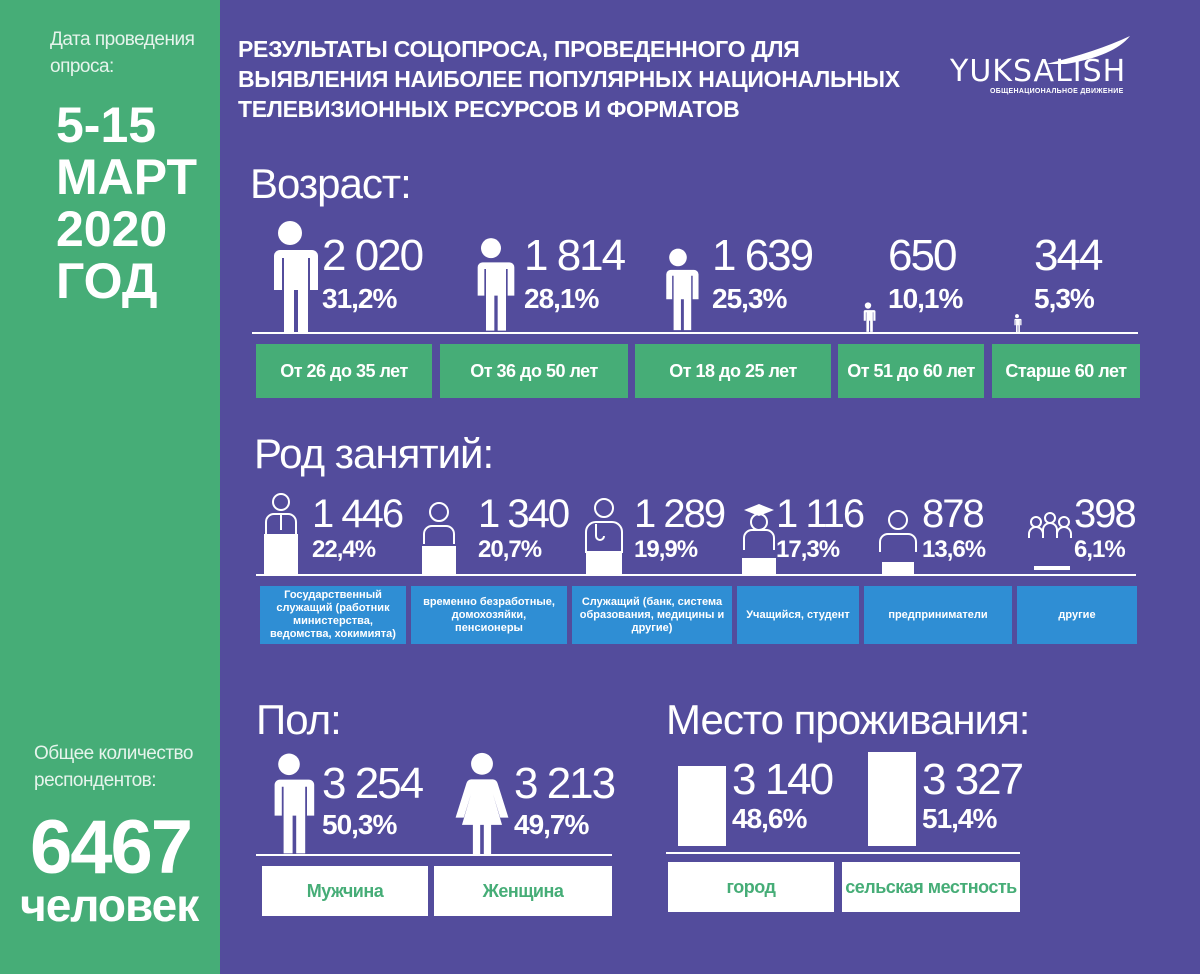 This screenshot has width=1200, height=974. I want to click on occupation-percent-3: 19,9%, so click(666, 549).